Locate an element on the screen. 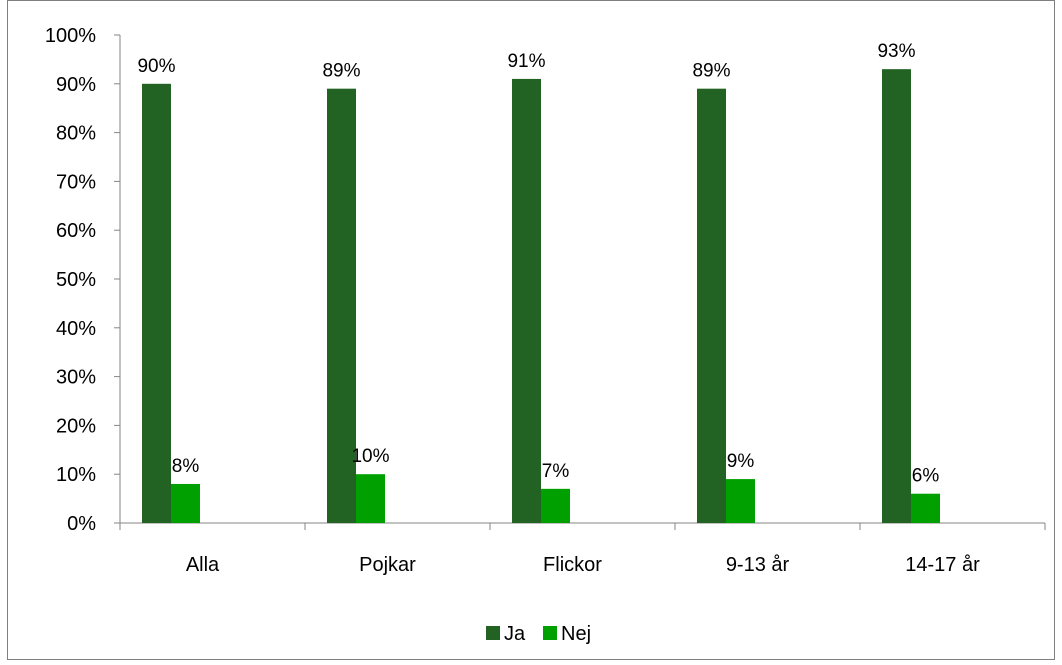  y-tick-label: 50% is located at coordinates (76, 280).